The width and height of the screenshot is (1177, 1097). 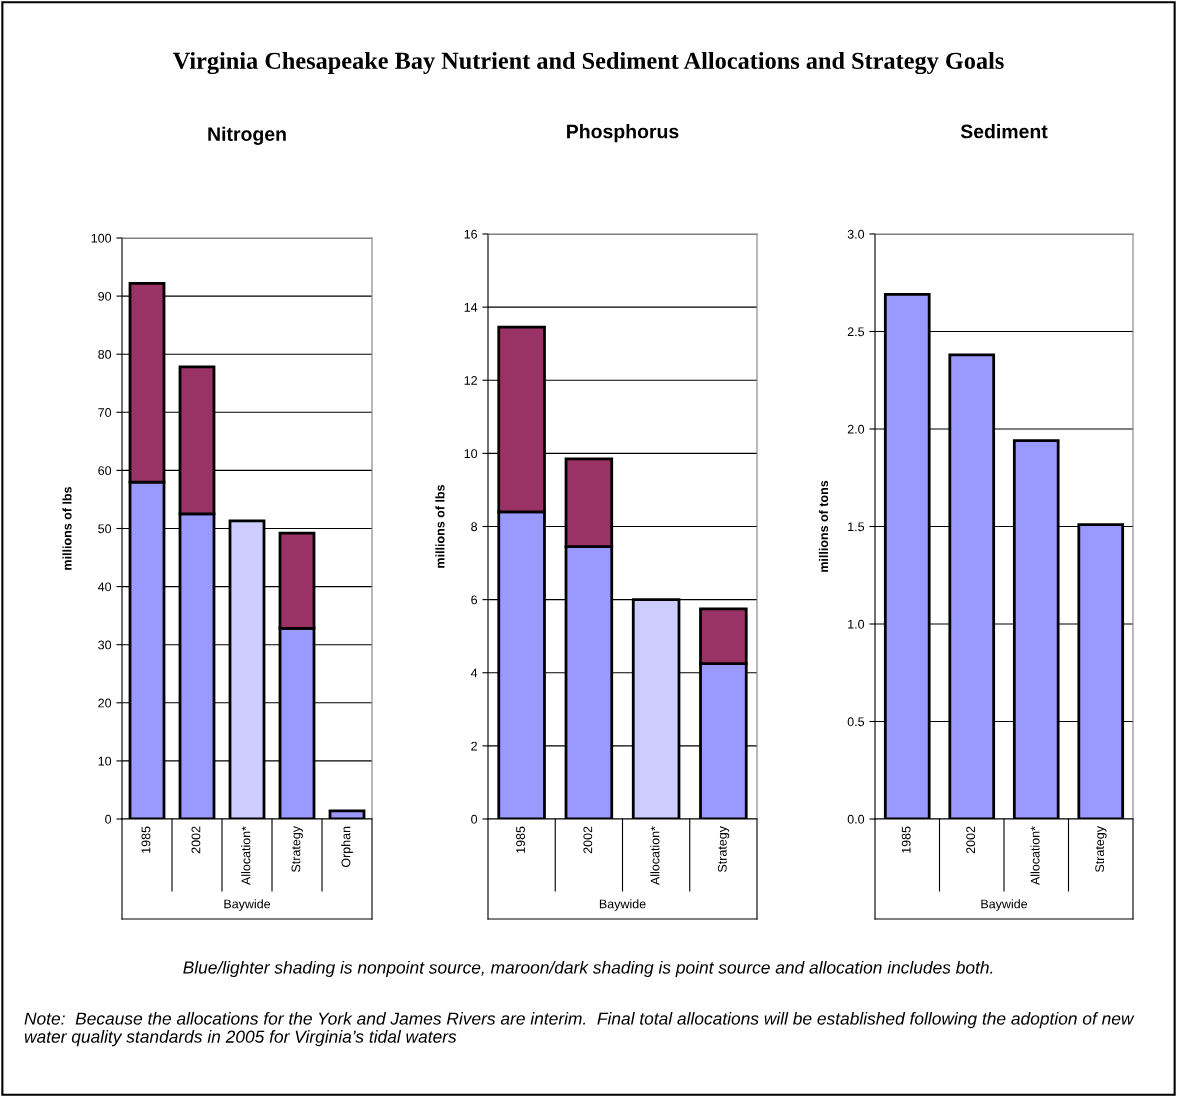 I want to click on y-axis-title: millions of tons, so click(x=823, y=526).